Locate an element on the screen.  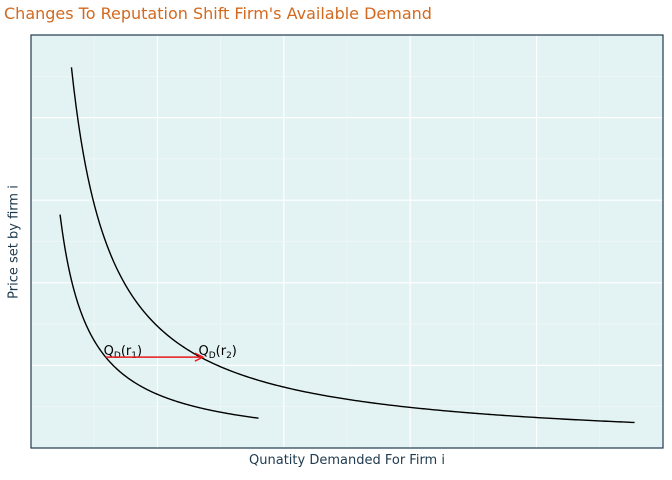
shift-arrow-group is located at coordinates (155, 357).